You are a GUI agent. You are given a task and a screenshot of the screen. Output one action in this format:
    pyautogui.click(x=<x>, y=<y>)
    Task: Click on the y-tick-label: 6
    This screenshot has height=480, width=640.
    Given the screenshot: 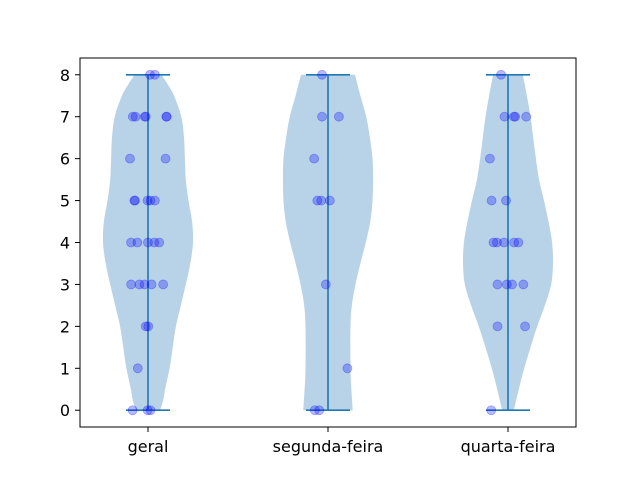 What is the action you would take?
    pyautogui.click(x=65, y=159)
    